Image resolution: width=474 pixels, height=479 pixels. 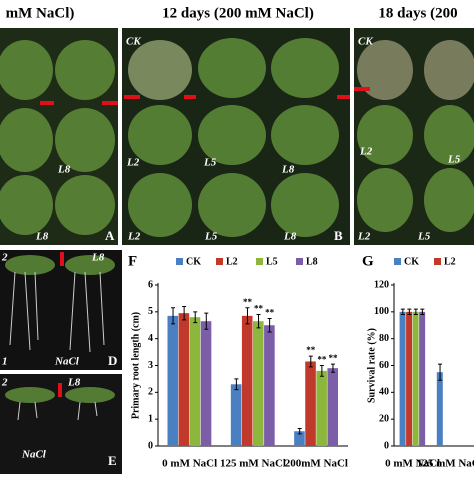 What do you see at coordinates (150, 392) in the screenshot?
I see `y-tick-label: 2` at bounding box center [150, 392].